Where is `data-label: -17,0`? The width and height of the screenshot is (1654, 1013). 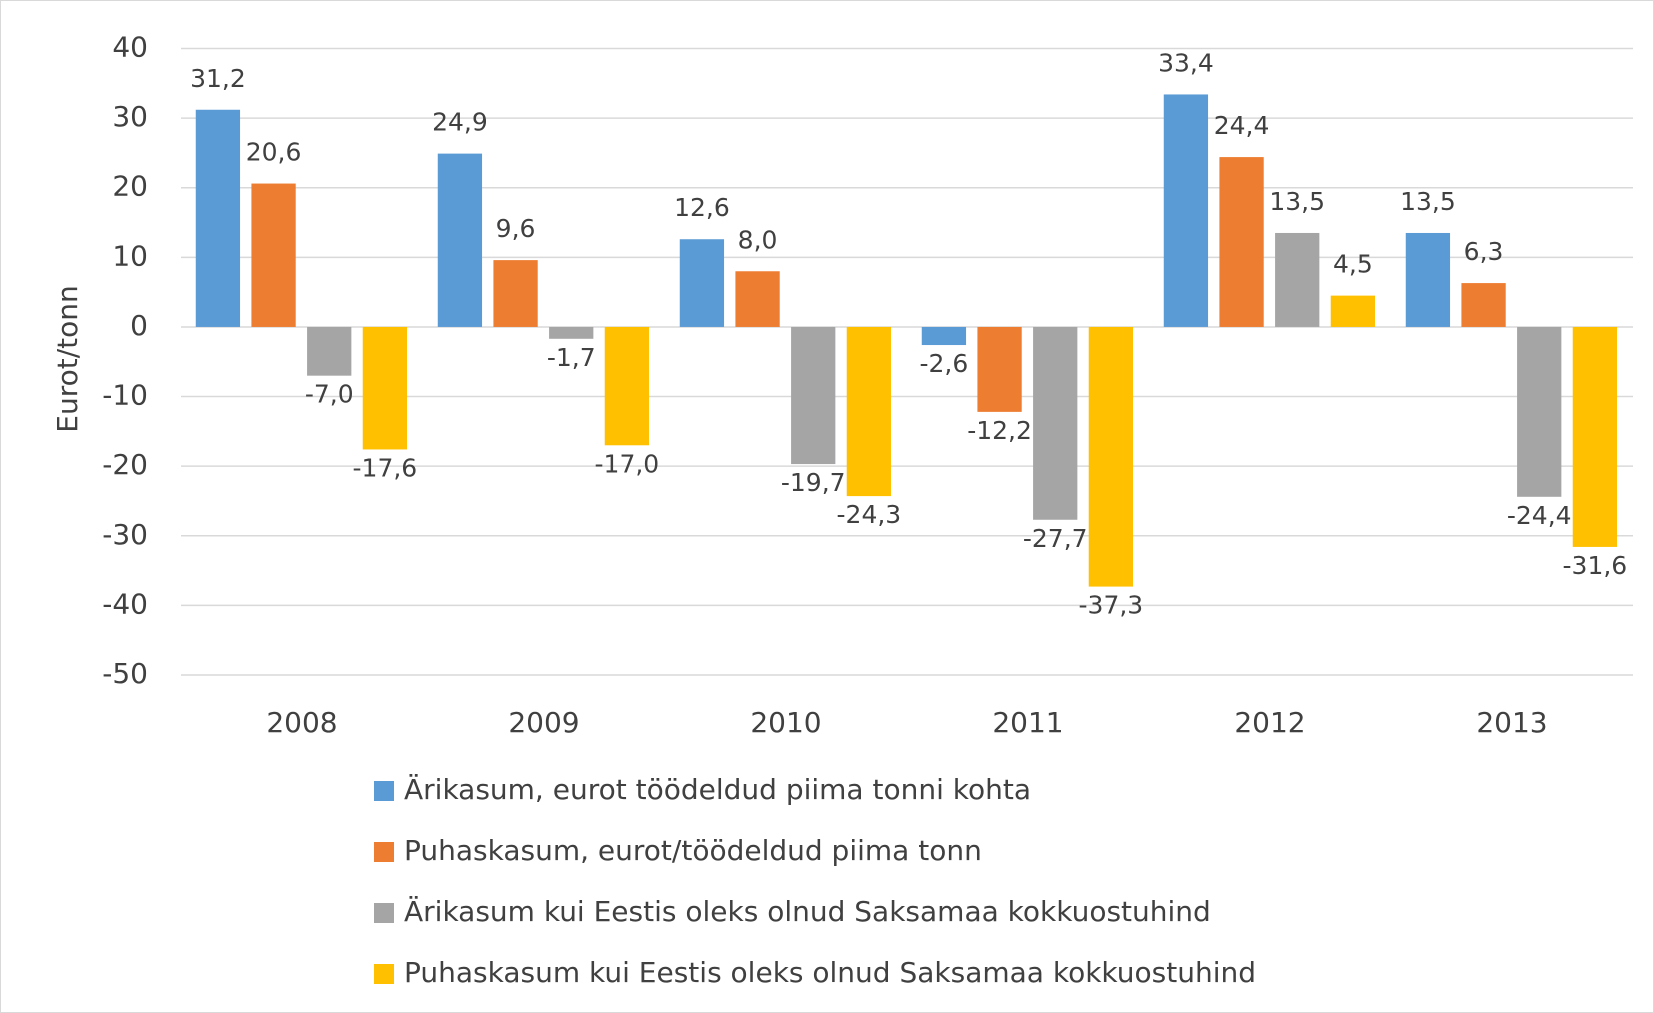 data-label: -17,0 is located at coordinates (627, 463).